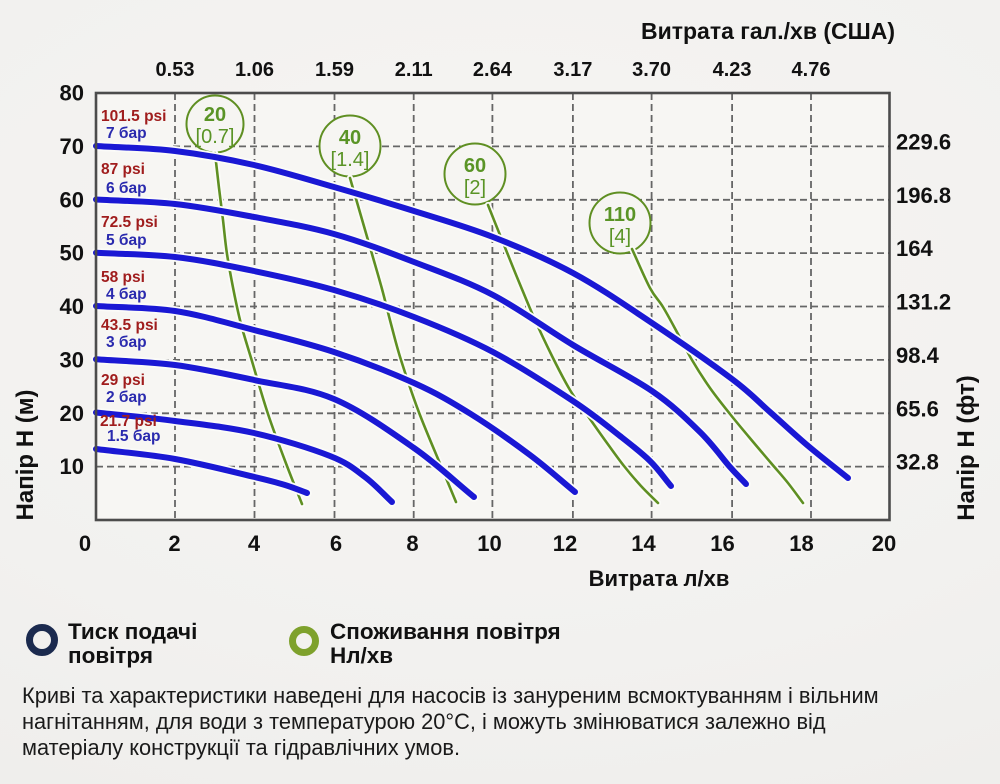 The height and width of the screenshot is (784, 1000). What do you see at coordinates (128, 421) in the screenshot?
I see `svg-text: 21.7 psi` at bounding box center [128, 421].